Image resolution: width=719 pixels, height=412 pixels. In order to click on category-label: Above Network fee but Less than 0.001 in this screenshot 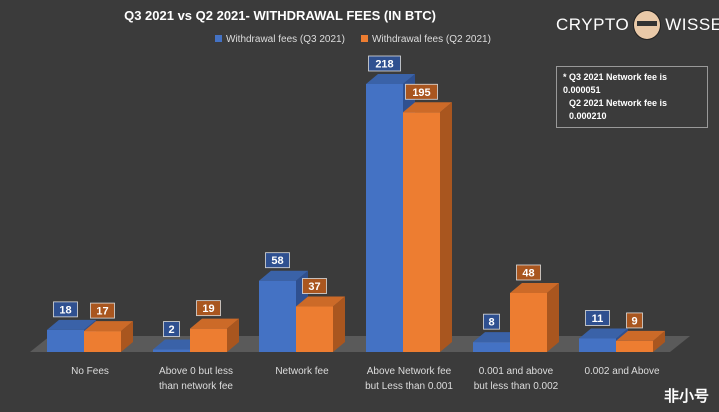, I will do `click(409, 379)`.